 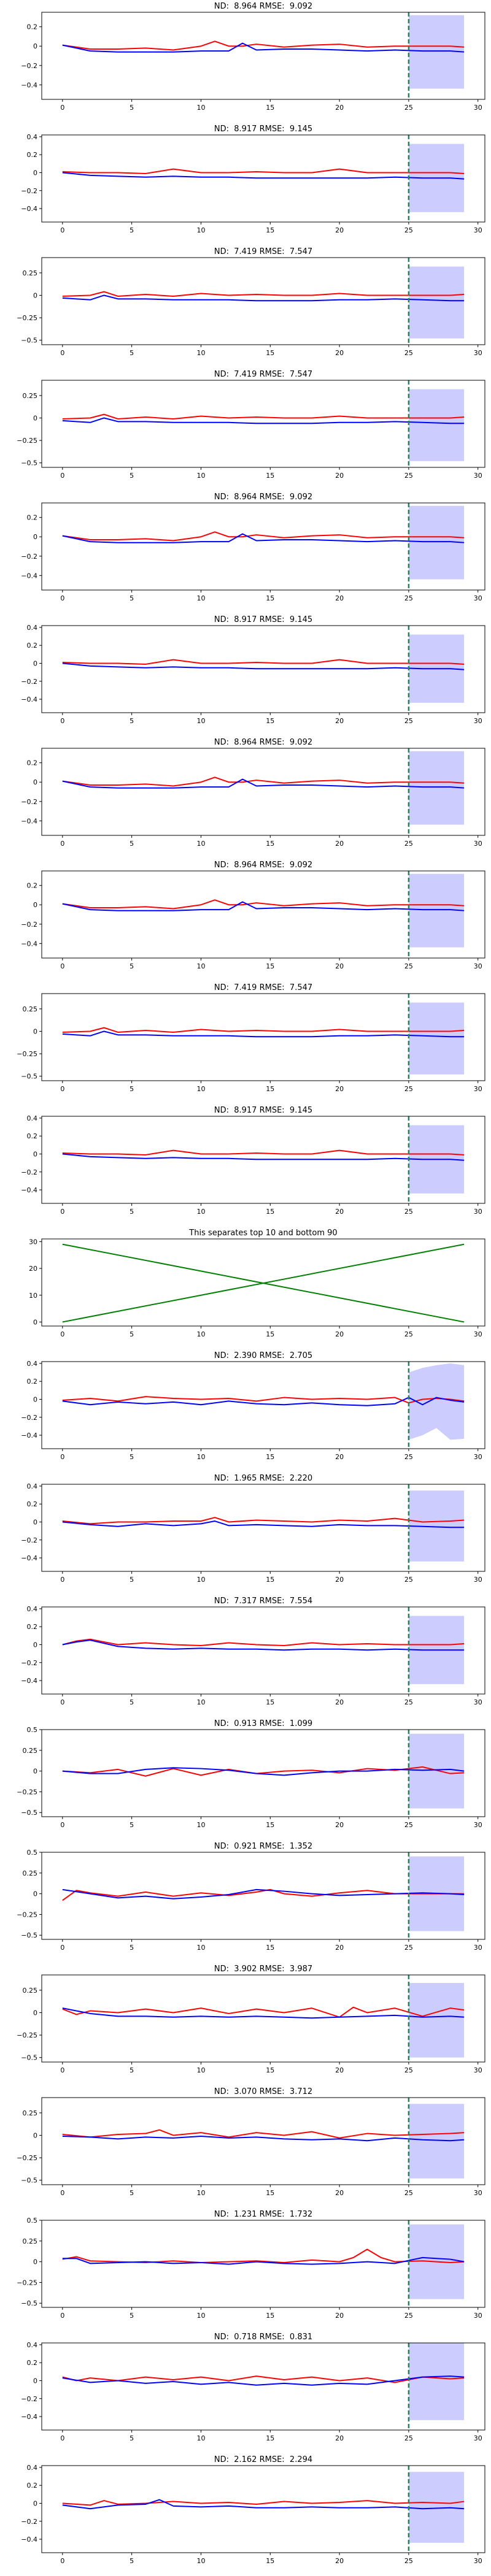 What do you see at coordinates (32, 1382) in the screenshot?
I see `y-tick-label: 0.2` at bounding box center [32, 1382].